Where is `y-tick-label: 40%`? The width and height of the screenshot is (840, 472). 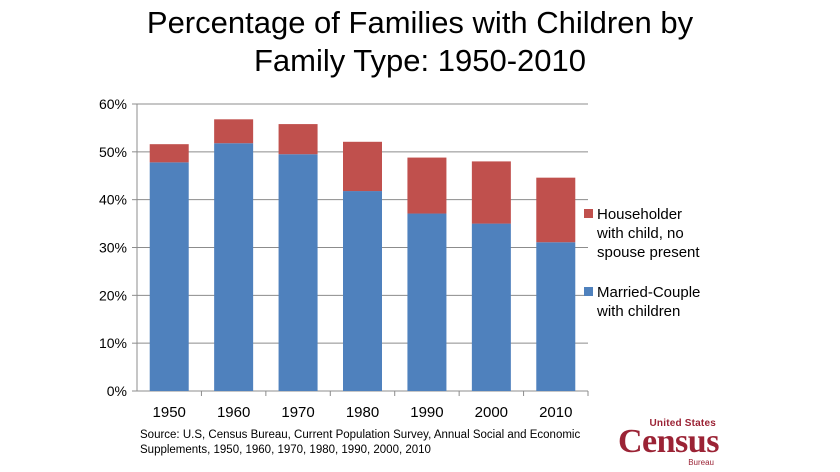
y-tick-label: 40% is located at coordinates (113, 200).